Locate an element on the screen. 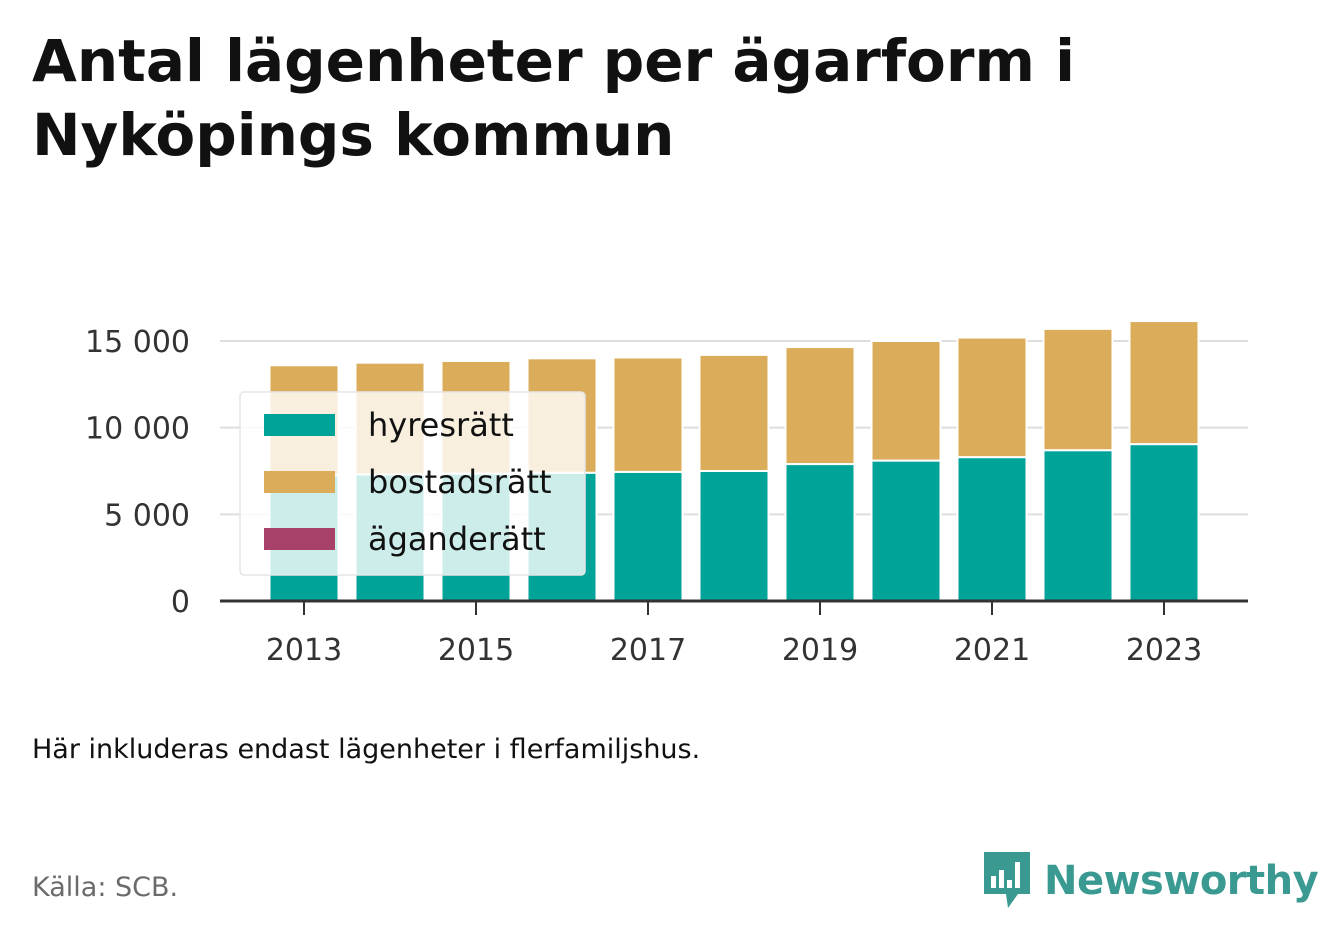 Image resolution: width=1322 pixels, height=939 pixels. bar-hyresrätt-2019 is located at coordinates (820, 533).